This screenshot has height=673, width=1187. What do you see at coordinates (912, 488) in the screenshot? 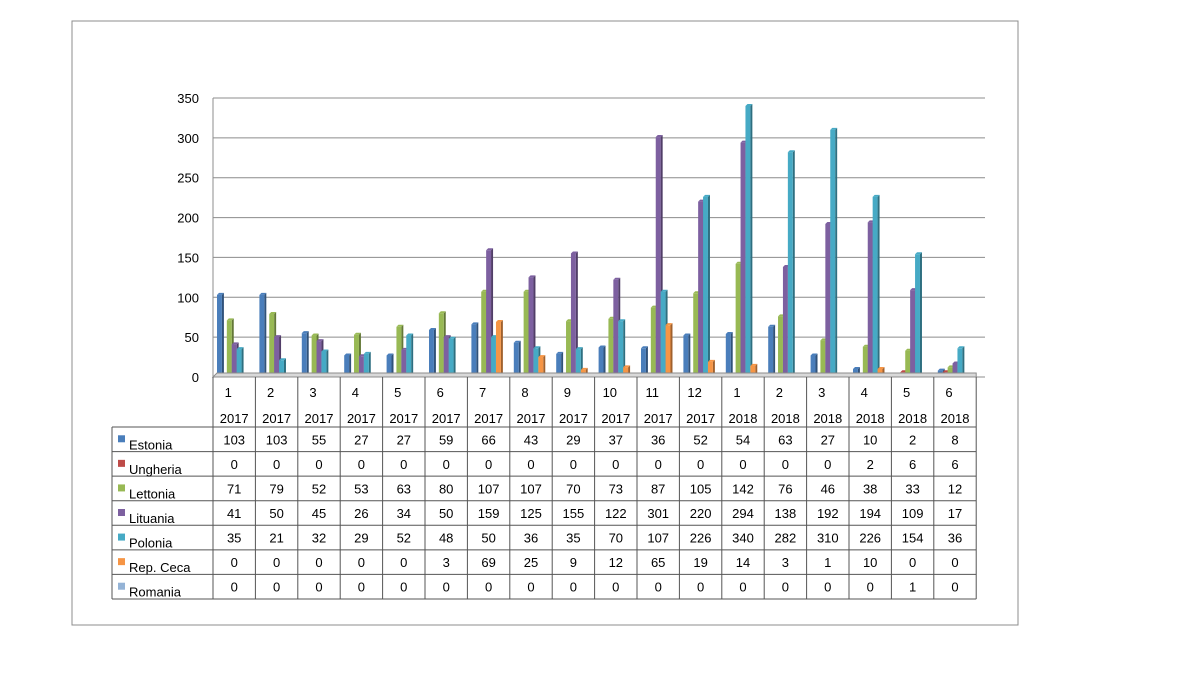
I see `table-cell-value: 33` at bounding box center [912, 488].